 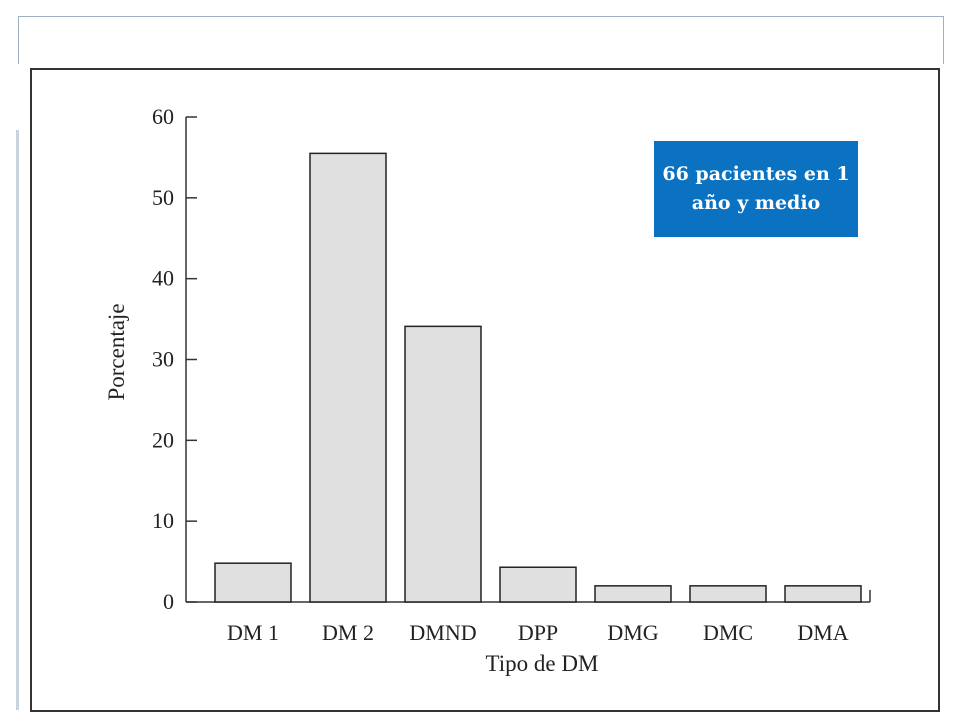 What do you see at coordinates (17, 420) in the screenshot?
I see `slide-left-accent` at bounding box center [17, 420].